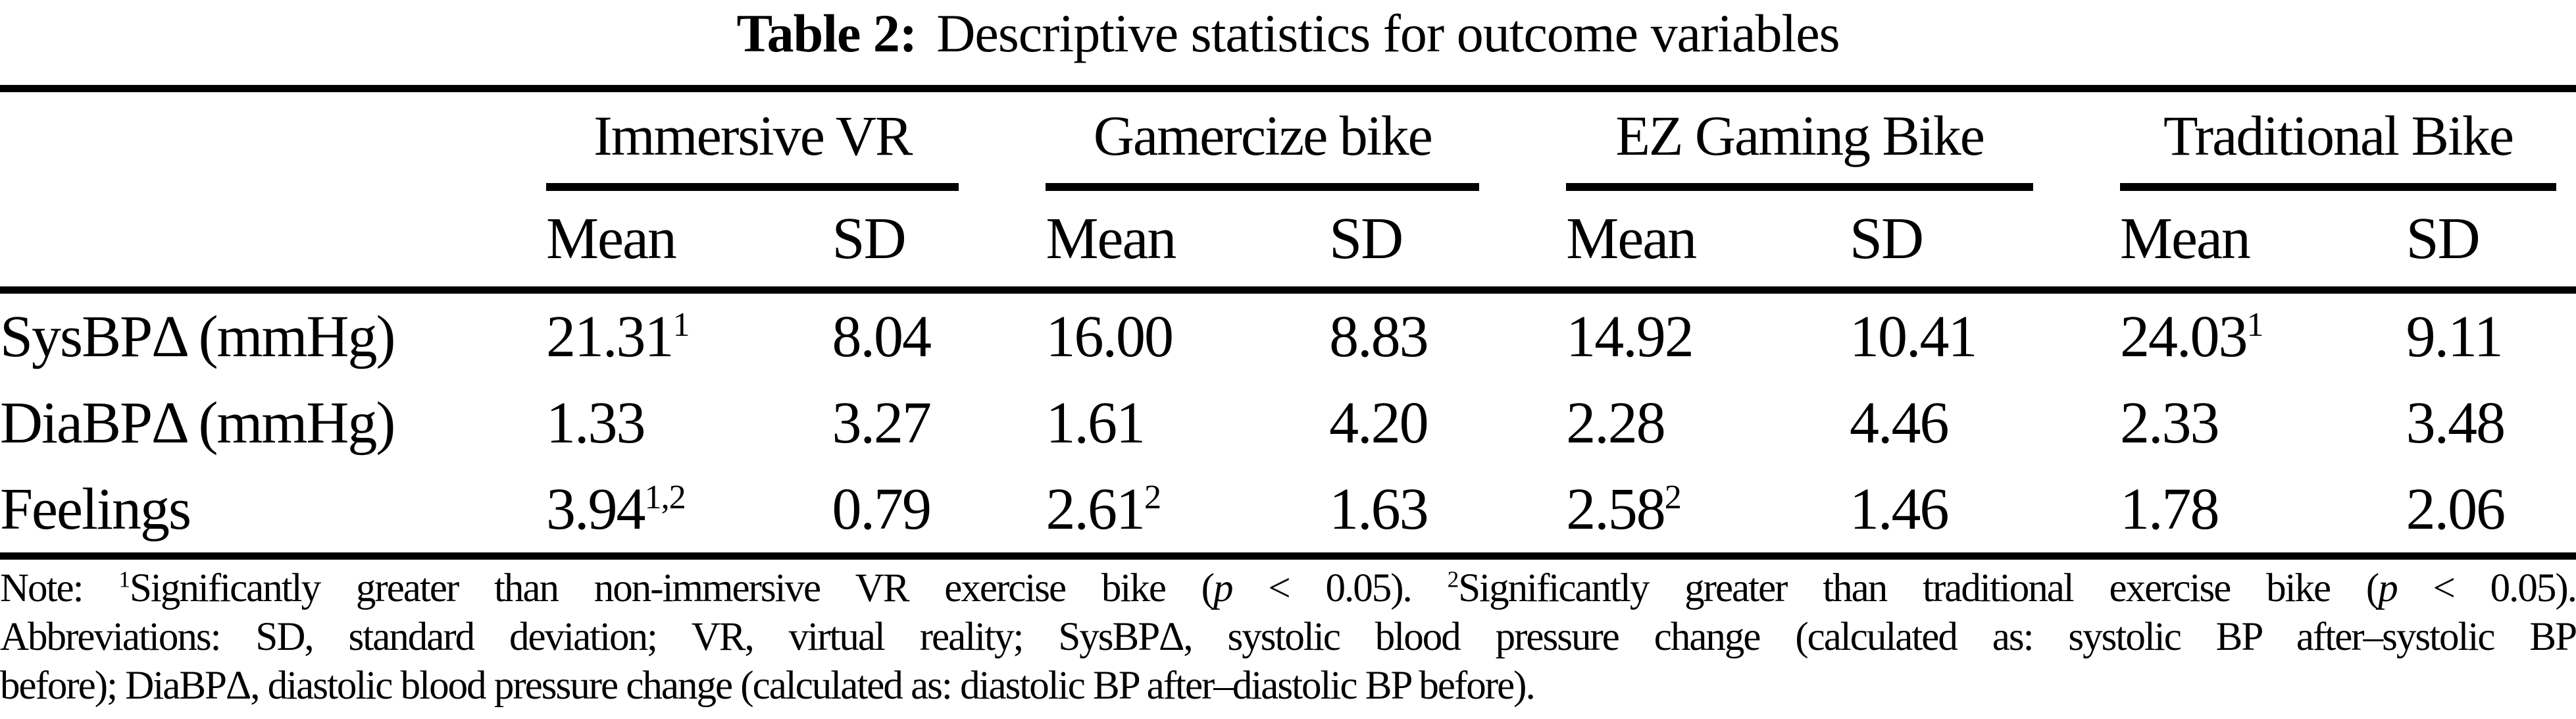 The width and height of the screenshot is (2576, 719). I want to click on group-header-gamercize-bike: Gamercize bike, so click(1306, 140).